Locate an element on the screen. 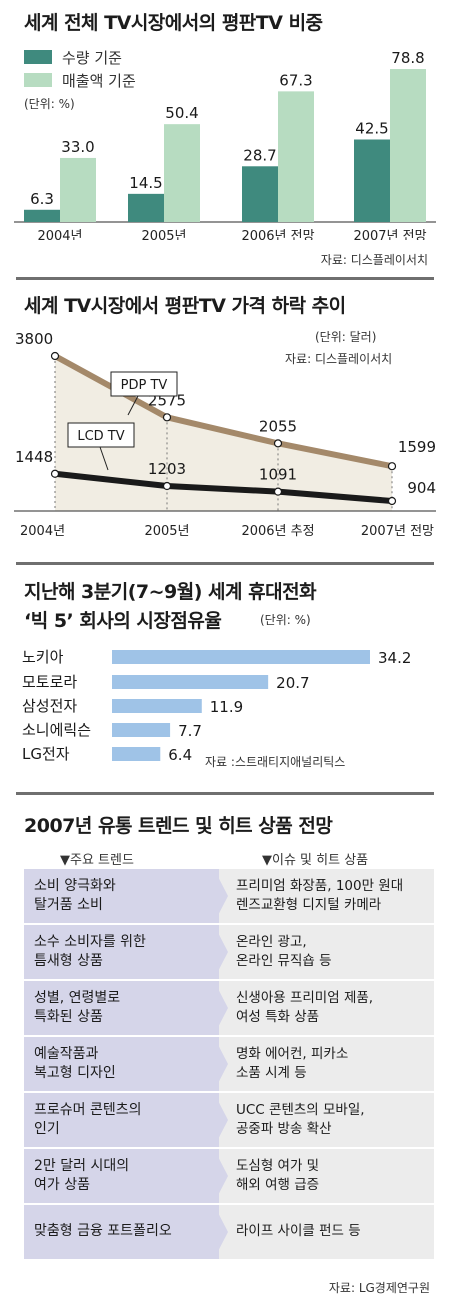  product-text: 프리미엄 화장품, 100만 원대 렌즈교환형 디지털 카메라 is located at coordinates (319, 896).